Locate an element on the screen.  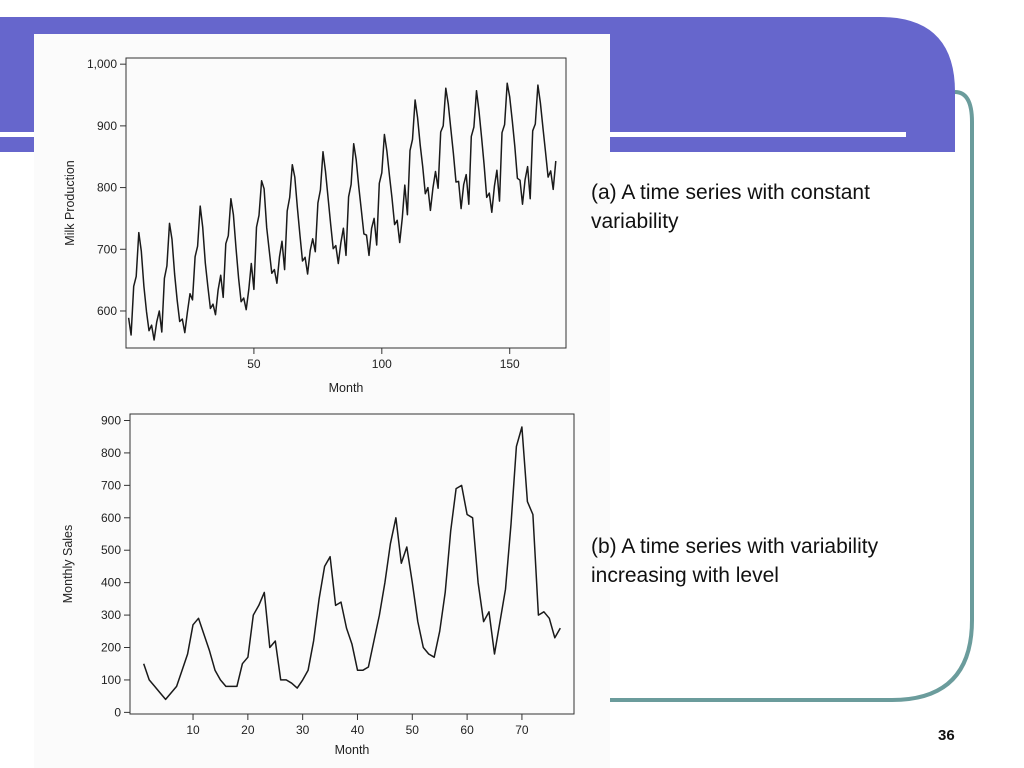
y-tick-label: 400 is located at coordinates (111, 583).